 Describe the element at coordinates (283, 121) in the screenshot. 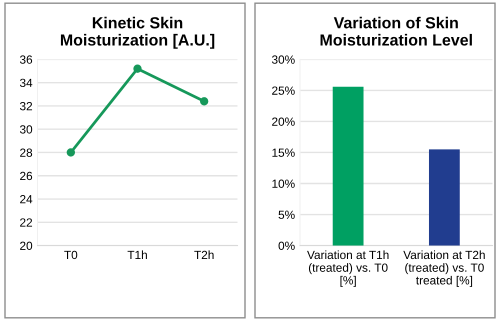

I see `y-tick-label: 20%` at that location.